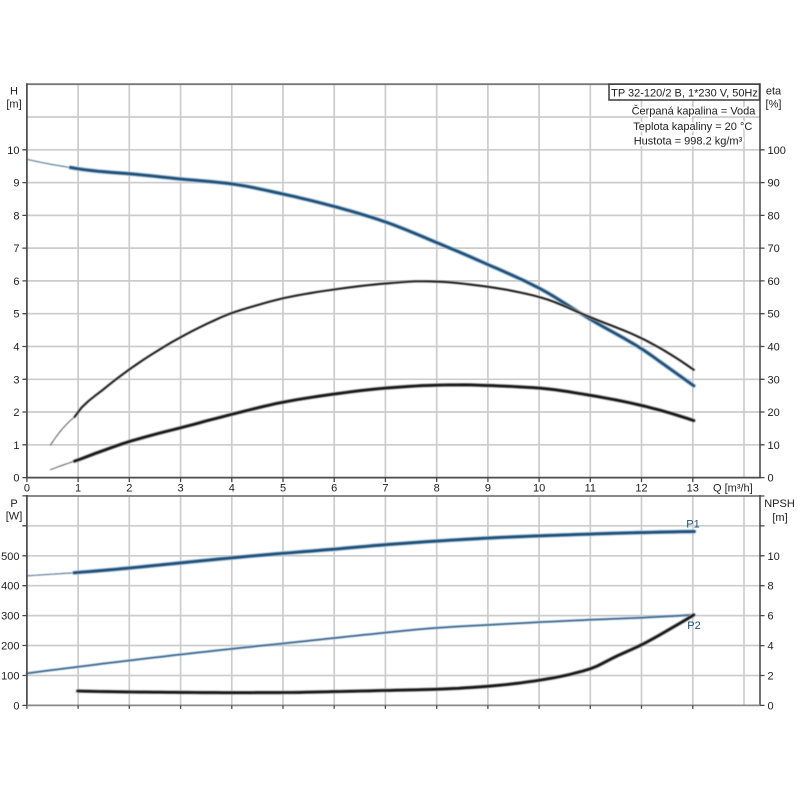 This screenshot has width=800, height=800. I want to click on svg-text: 90, so click(774, 184).